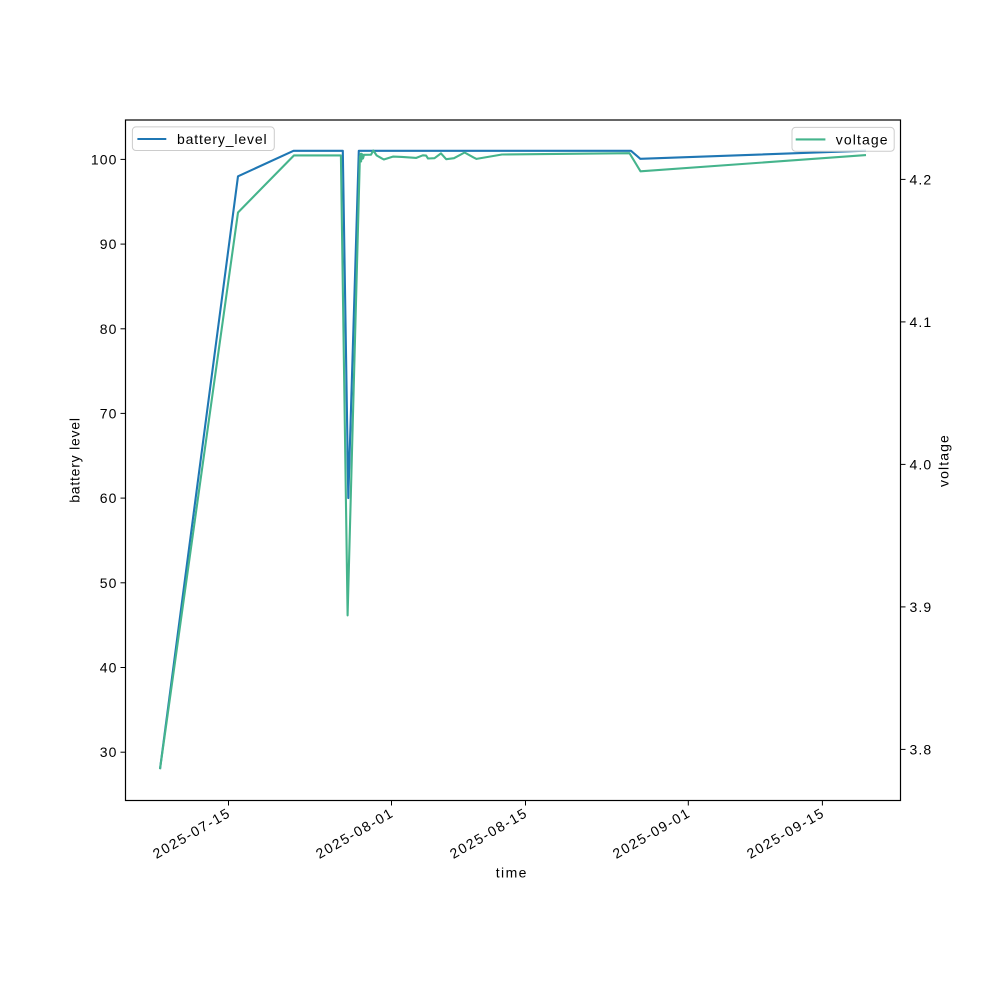 The width and height of the screenshot is (1000, 1000). I want to click on svg-text: 90, so click(109, 244).